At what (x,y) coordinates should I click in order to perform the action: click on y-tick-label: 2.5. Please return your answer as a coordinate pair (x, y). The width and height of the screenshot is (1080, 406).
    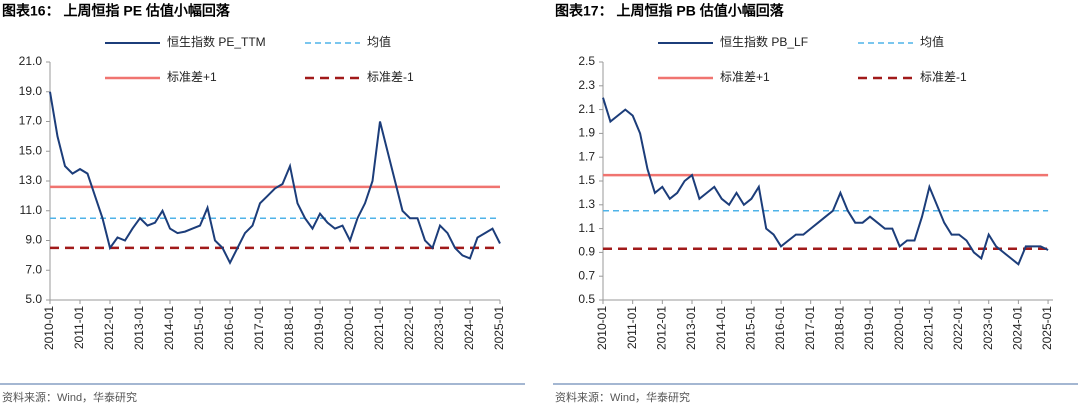
    Looking at the image, I should click on (586, 61).